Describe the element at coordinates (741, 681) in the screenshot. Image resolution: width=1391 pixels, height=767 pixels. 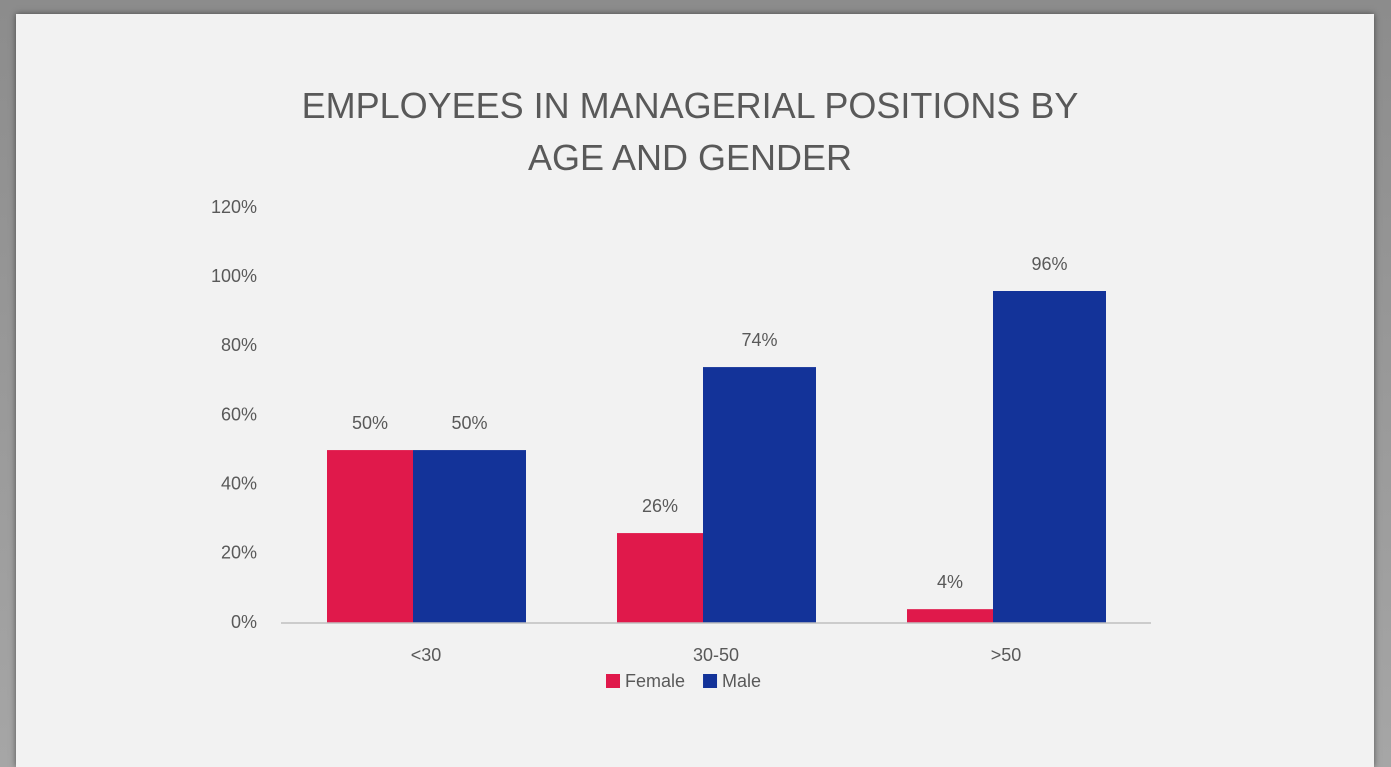
I see `legend-label: Male` at that location.